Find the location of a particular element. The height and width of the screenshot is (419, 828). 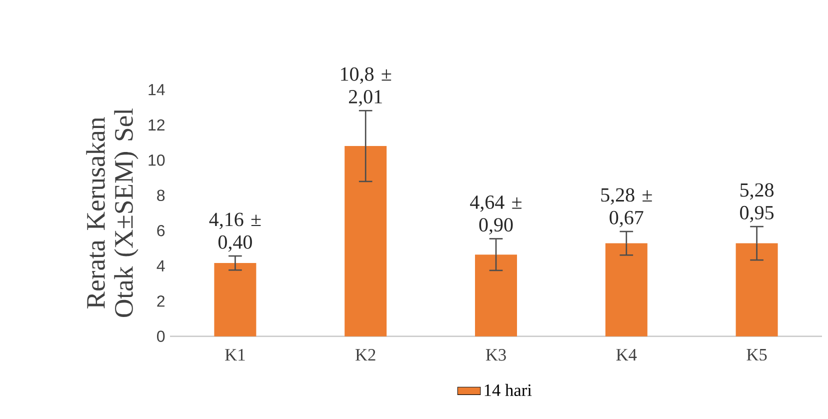

data-label: 4,16 ± 0,40 is located at coordinates (235, 232).